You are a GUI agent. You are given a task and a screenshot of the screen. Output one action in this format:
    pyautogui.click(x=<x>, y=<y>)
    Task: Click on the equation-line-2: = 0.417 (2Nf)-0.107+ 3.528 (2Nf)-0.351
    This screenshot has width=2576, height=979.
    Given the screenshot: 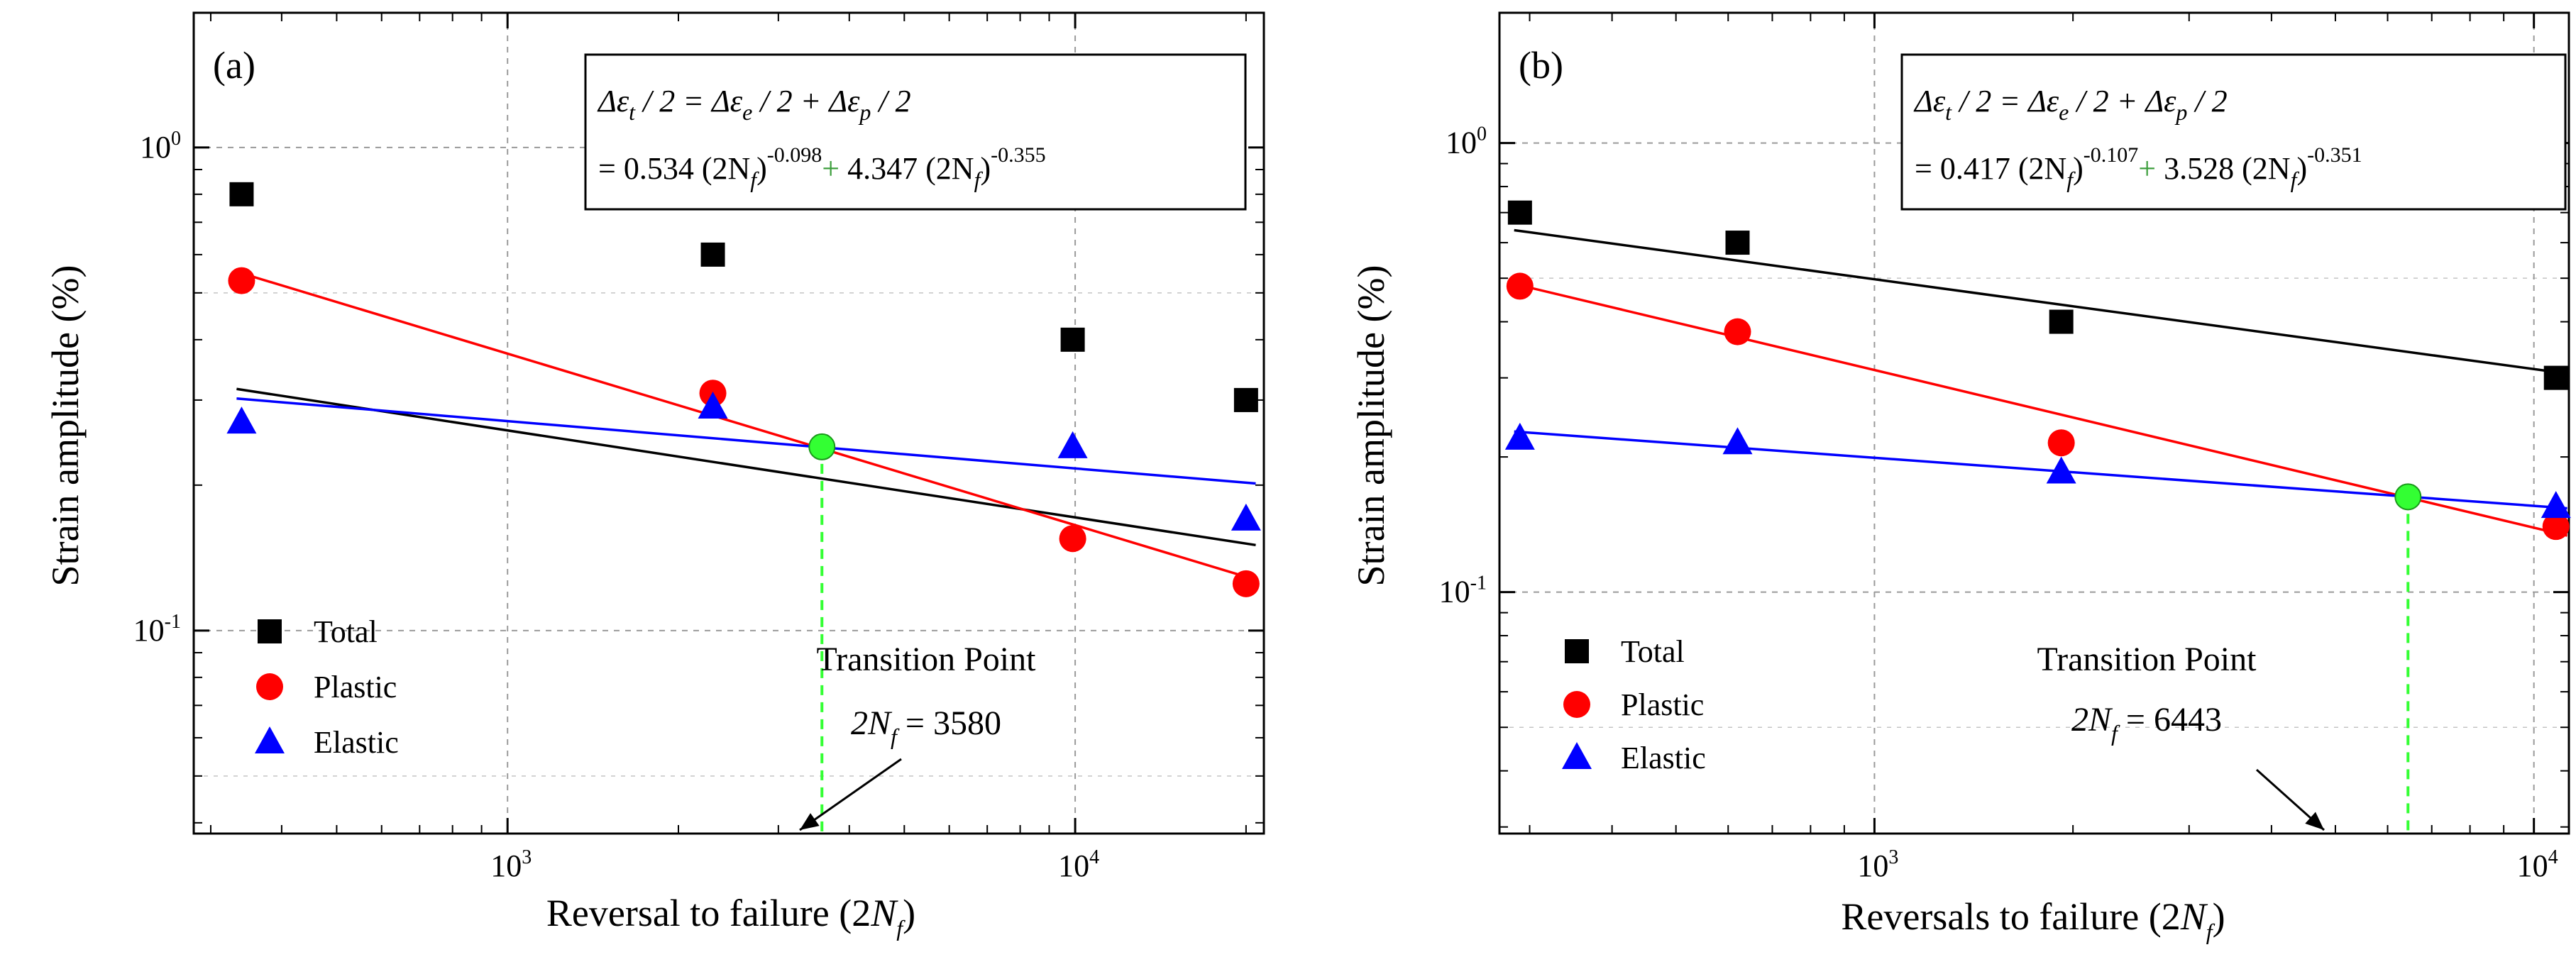 What is the action you would take?
    pyautogui.click(x=2138, y=167)
    